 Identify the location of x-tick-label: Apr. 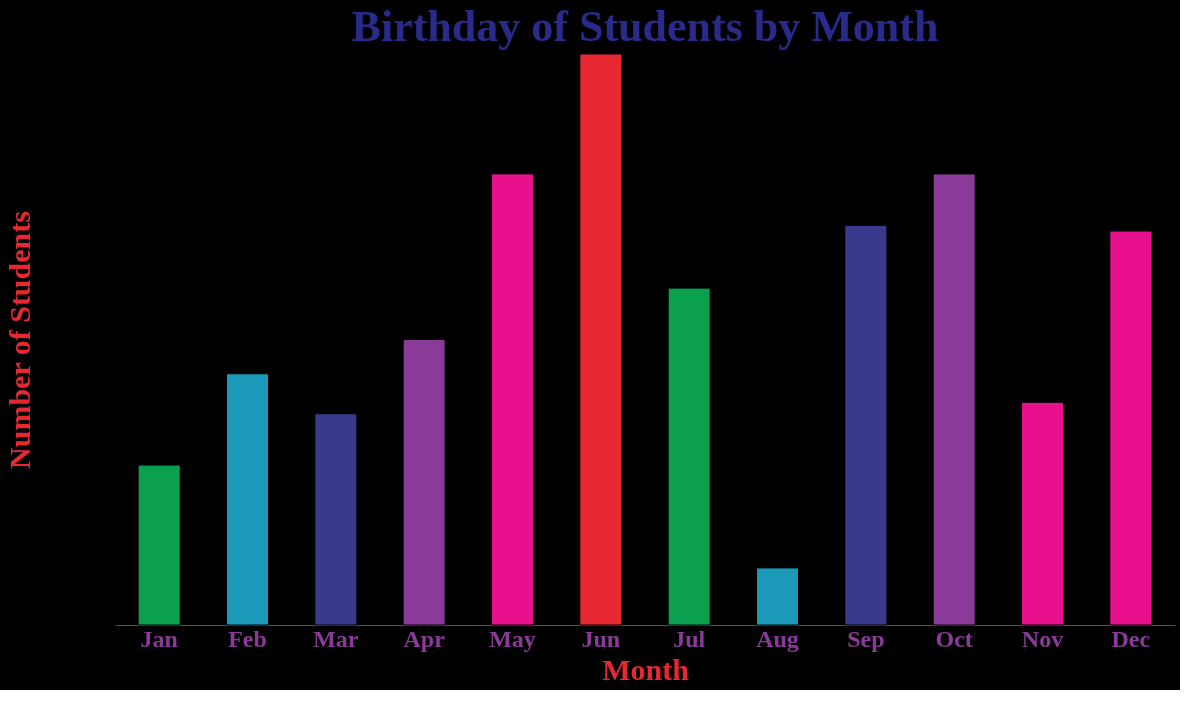
(424, 638).